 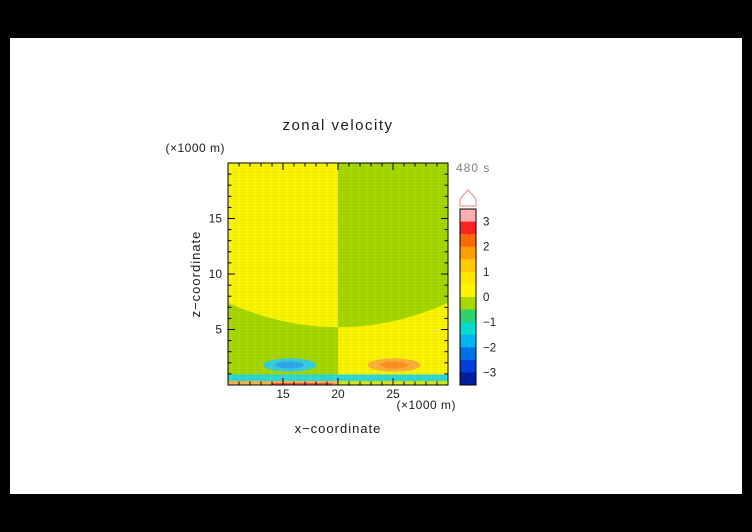 I want to click on z-tick-label: 10, so click(x=216, y=274).